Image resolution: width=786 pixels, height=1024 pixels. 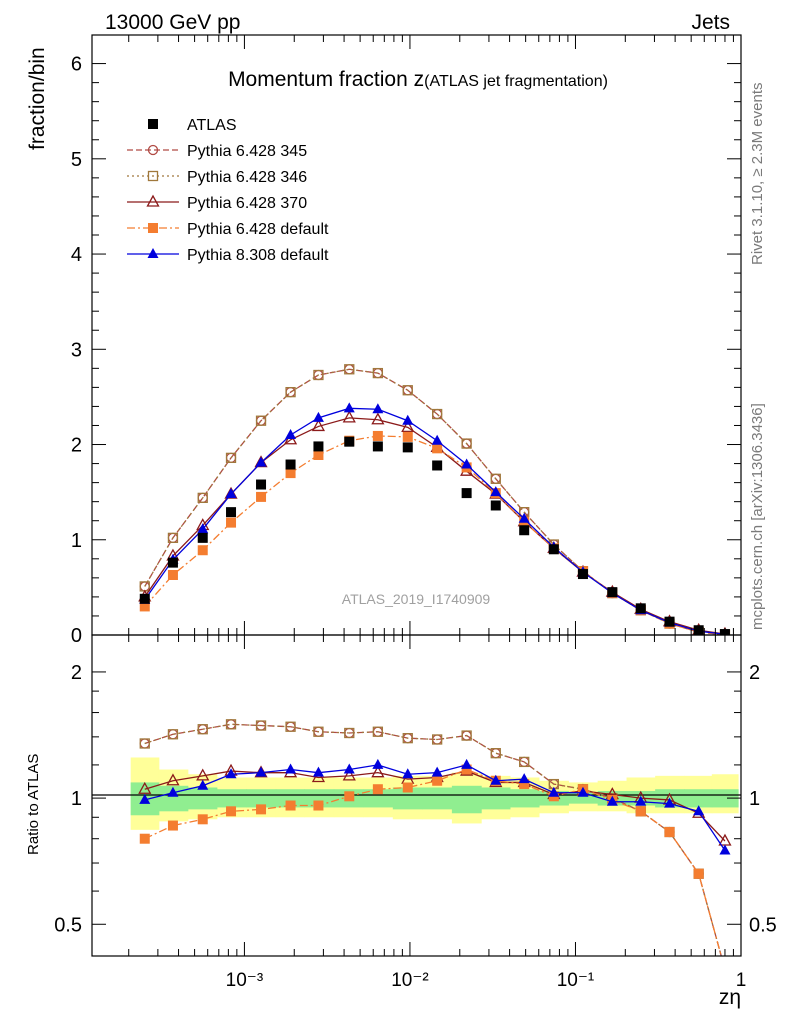 What do you see at coordinates (76, 541) in the screenshot?
I see `y-tick-label: 1` at bounding box center [76, 541].